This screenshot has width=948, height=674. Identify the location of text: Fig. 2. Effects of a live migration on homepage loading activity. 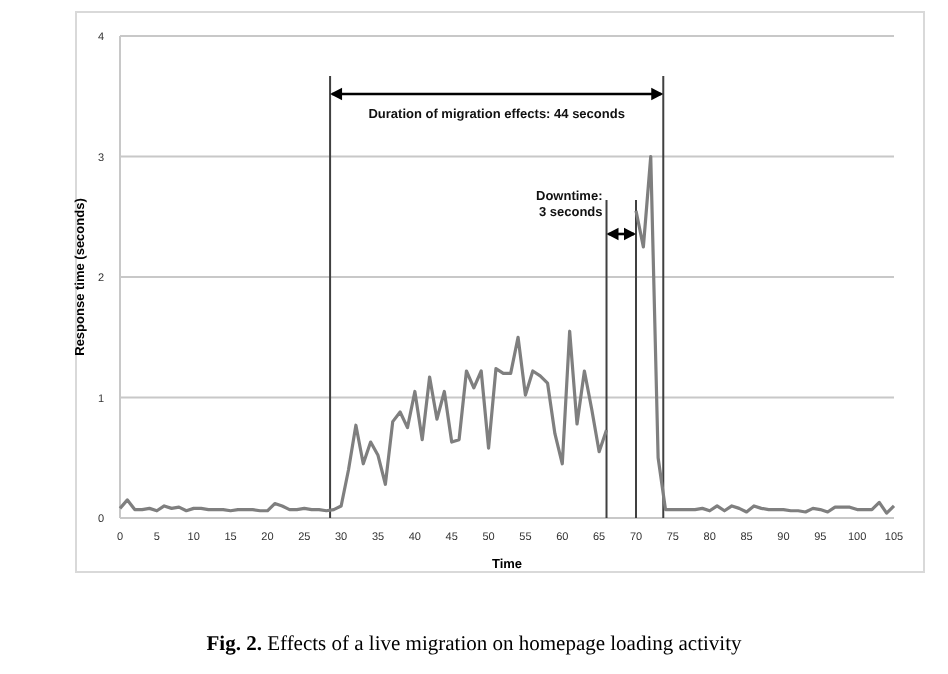
(474, 645).